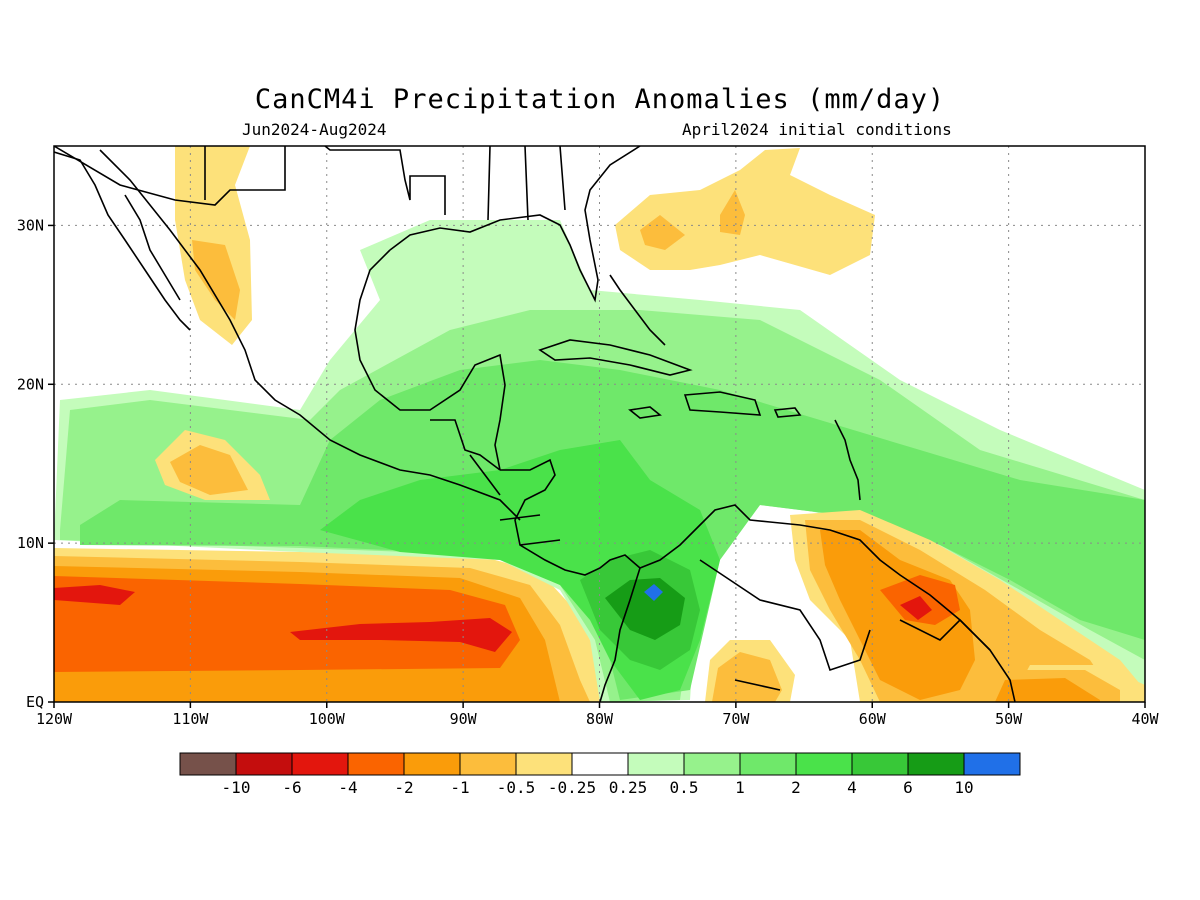 Image resolution: width=1200 pixels, height=900 pixels. What do you see at coordinates (1009, 719) in the screenshot?
I see `lon-tick-label: 50W` at bounding box center [1009, 719].